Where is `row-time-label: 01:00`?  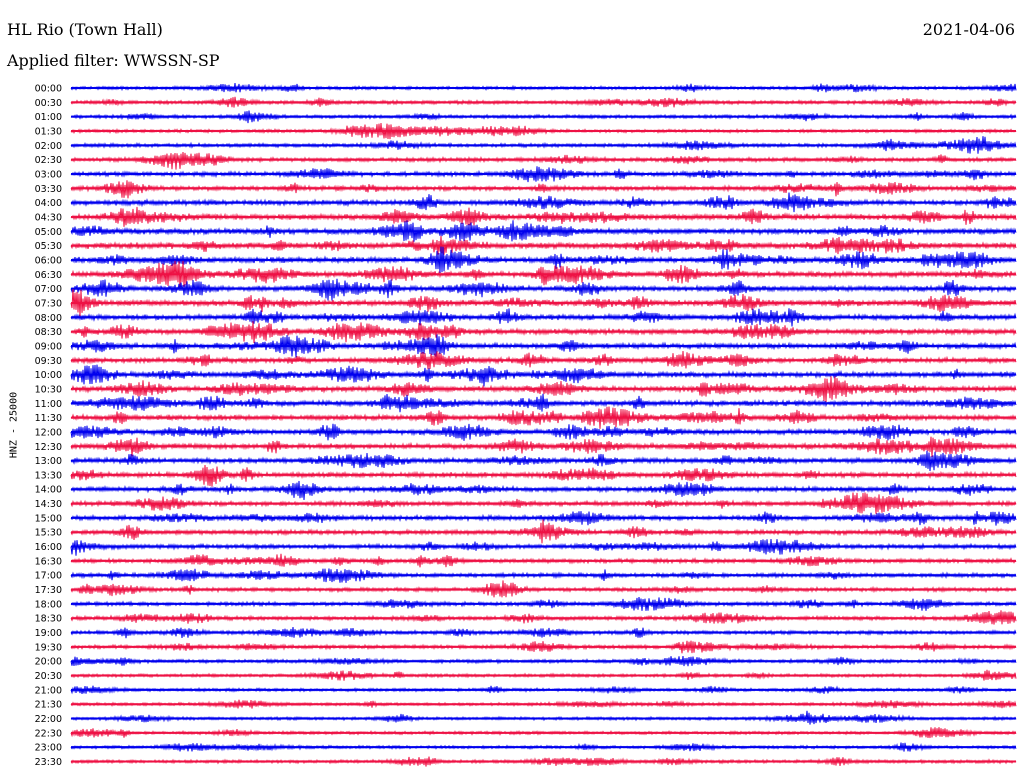 row-time-label: 01:00 is located at coordinates (48, 117).